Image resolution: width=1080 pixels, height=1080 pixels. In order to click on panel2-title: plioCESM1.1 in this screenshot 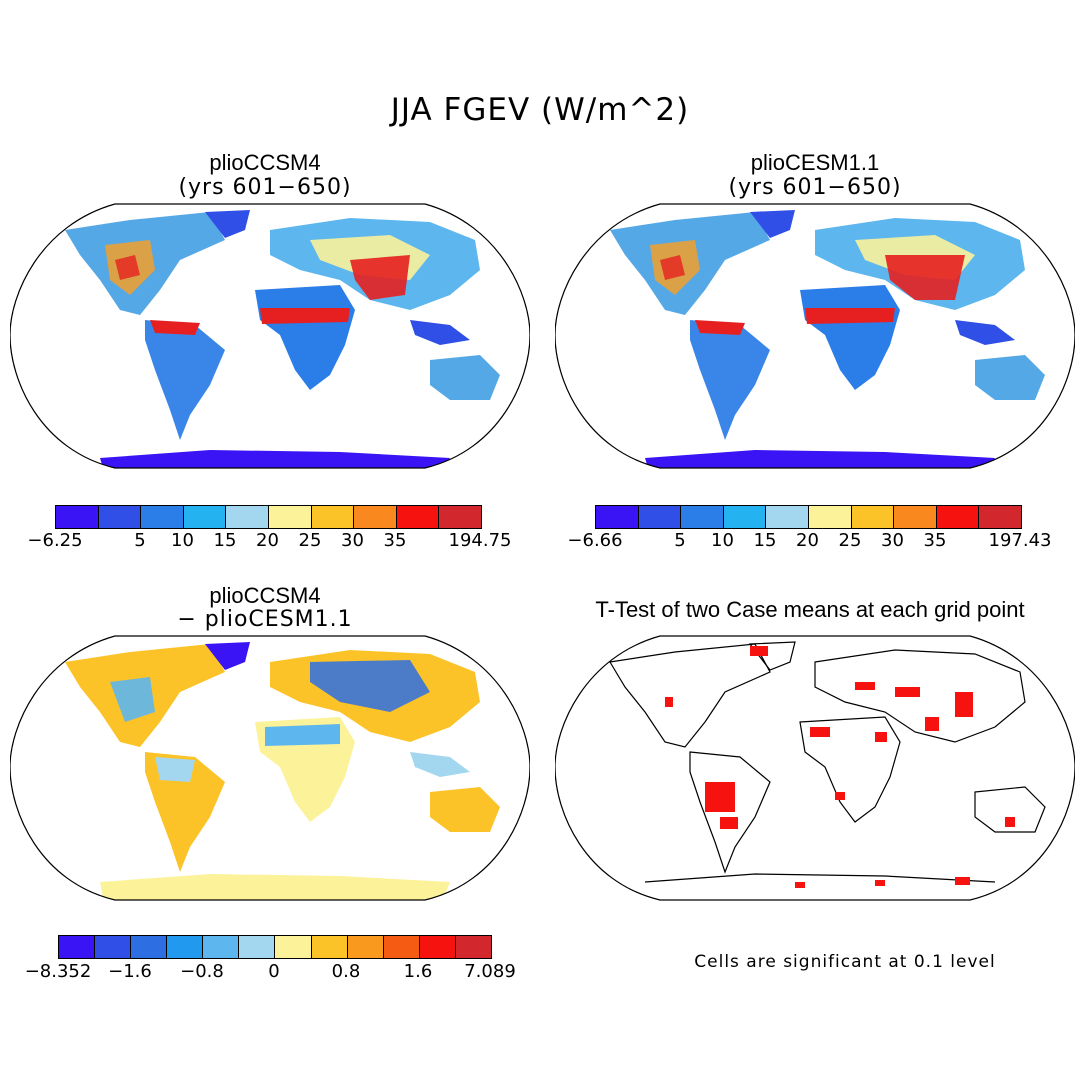, I will do `click(815, 162)`.